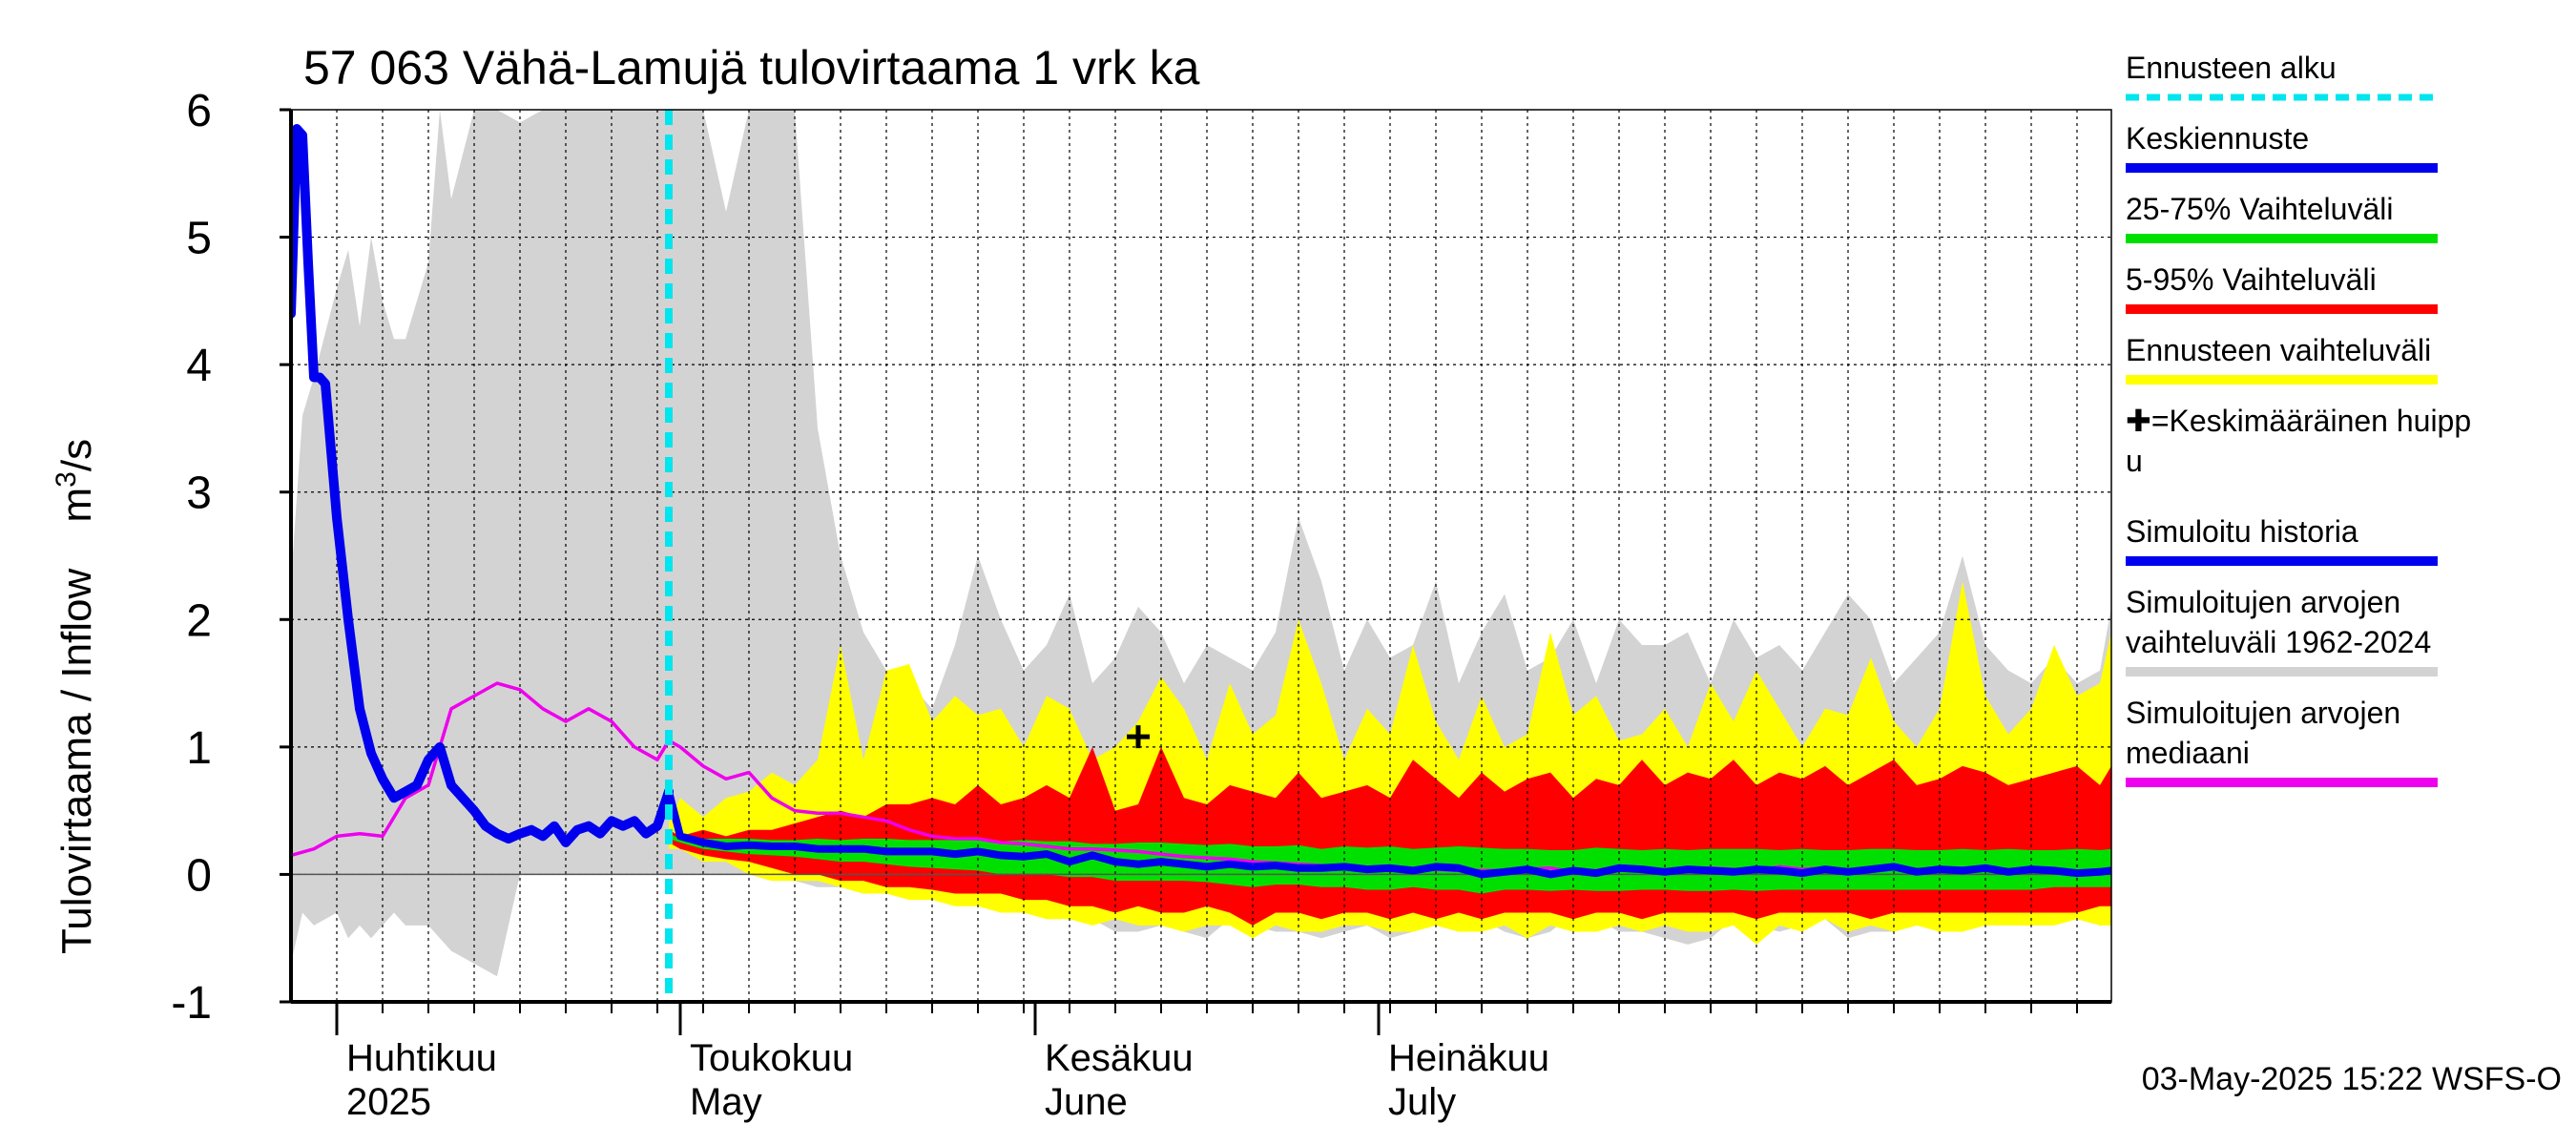 The height and width of the screenshot is (1145, 2576). I want to click on y-tick-label: 5, so click(199, 239).